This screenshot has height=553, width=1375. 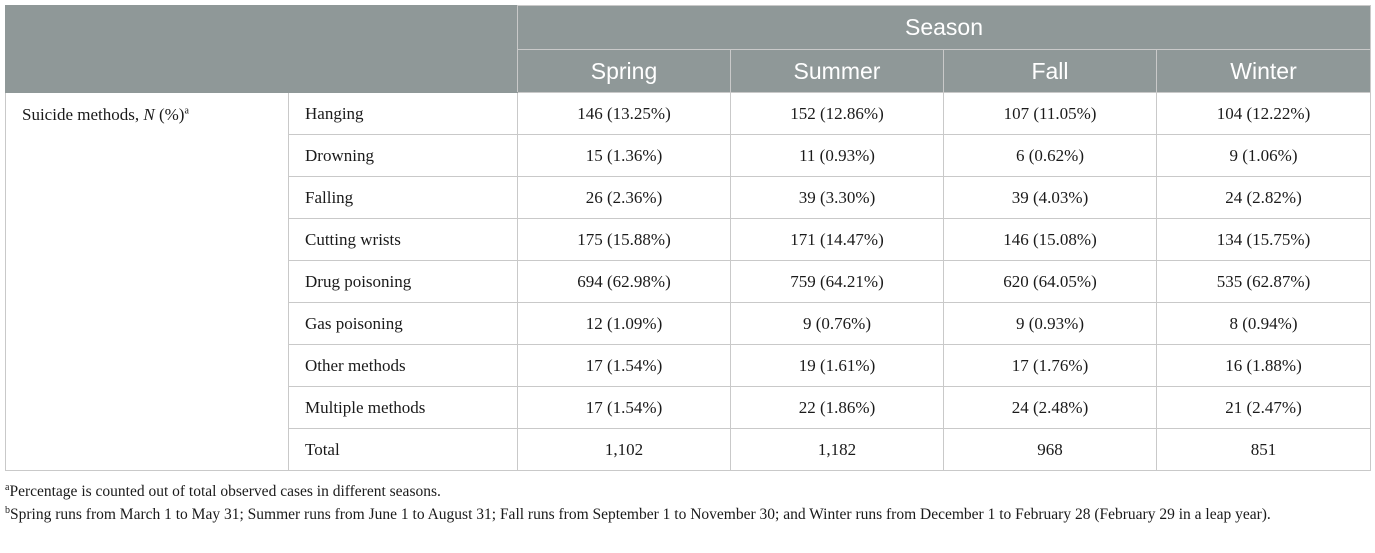 What do you see at coordinates (186, 111) in the screenshot?
I see `row-group-label-sup: a` at bounding box center [186, 111].